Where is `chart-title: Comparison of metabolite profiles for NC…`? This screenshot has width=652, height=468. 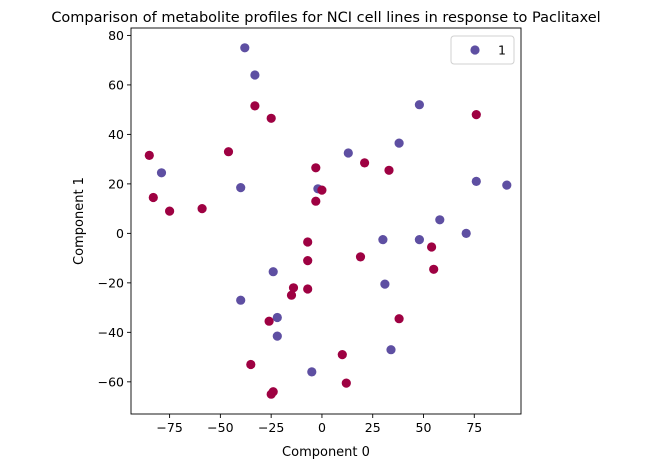 chart-title: Comparison of metabolite profiles for NC… is located at coordinates (325, 18).